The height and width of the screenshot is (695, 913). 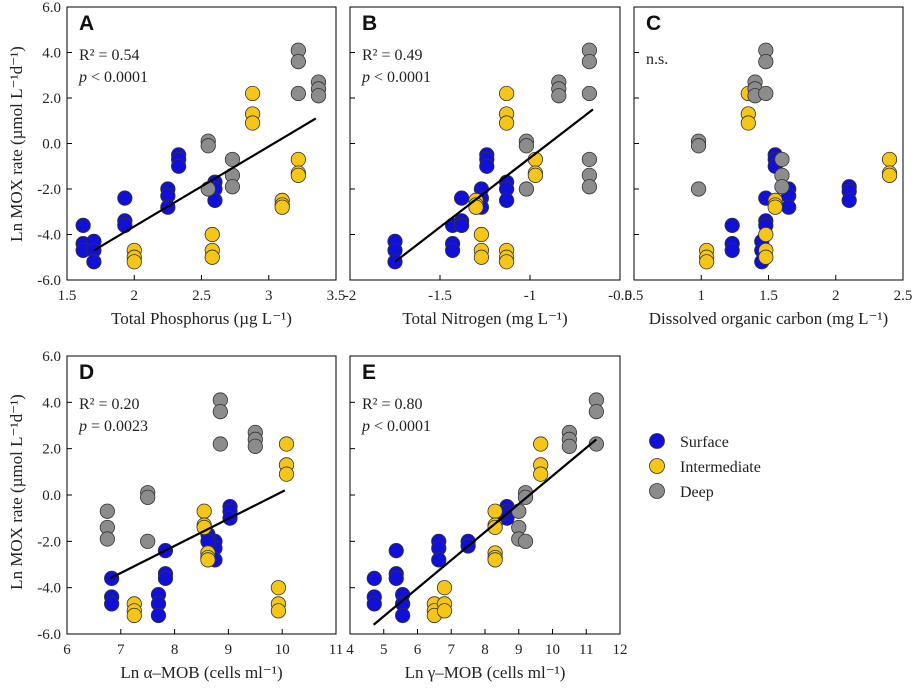 I want to click on x-axis-title: Total Nitrogen (mg L⁻¹), so click(x=484, y=318).